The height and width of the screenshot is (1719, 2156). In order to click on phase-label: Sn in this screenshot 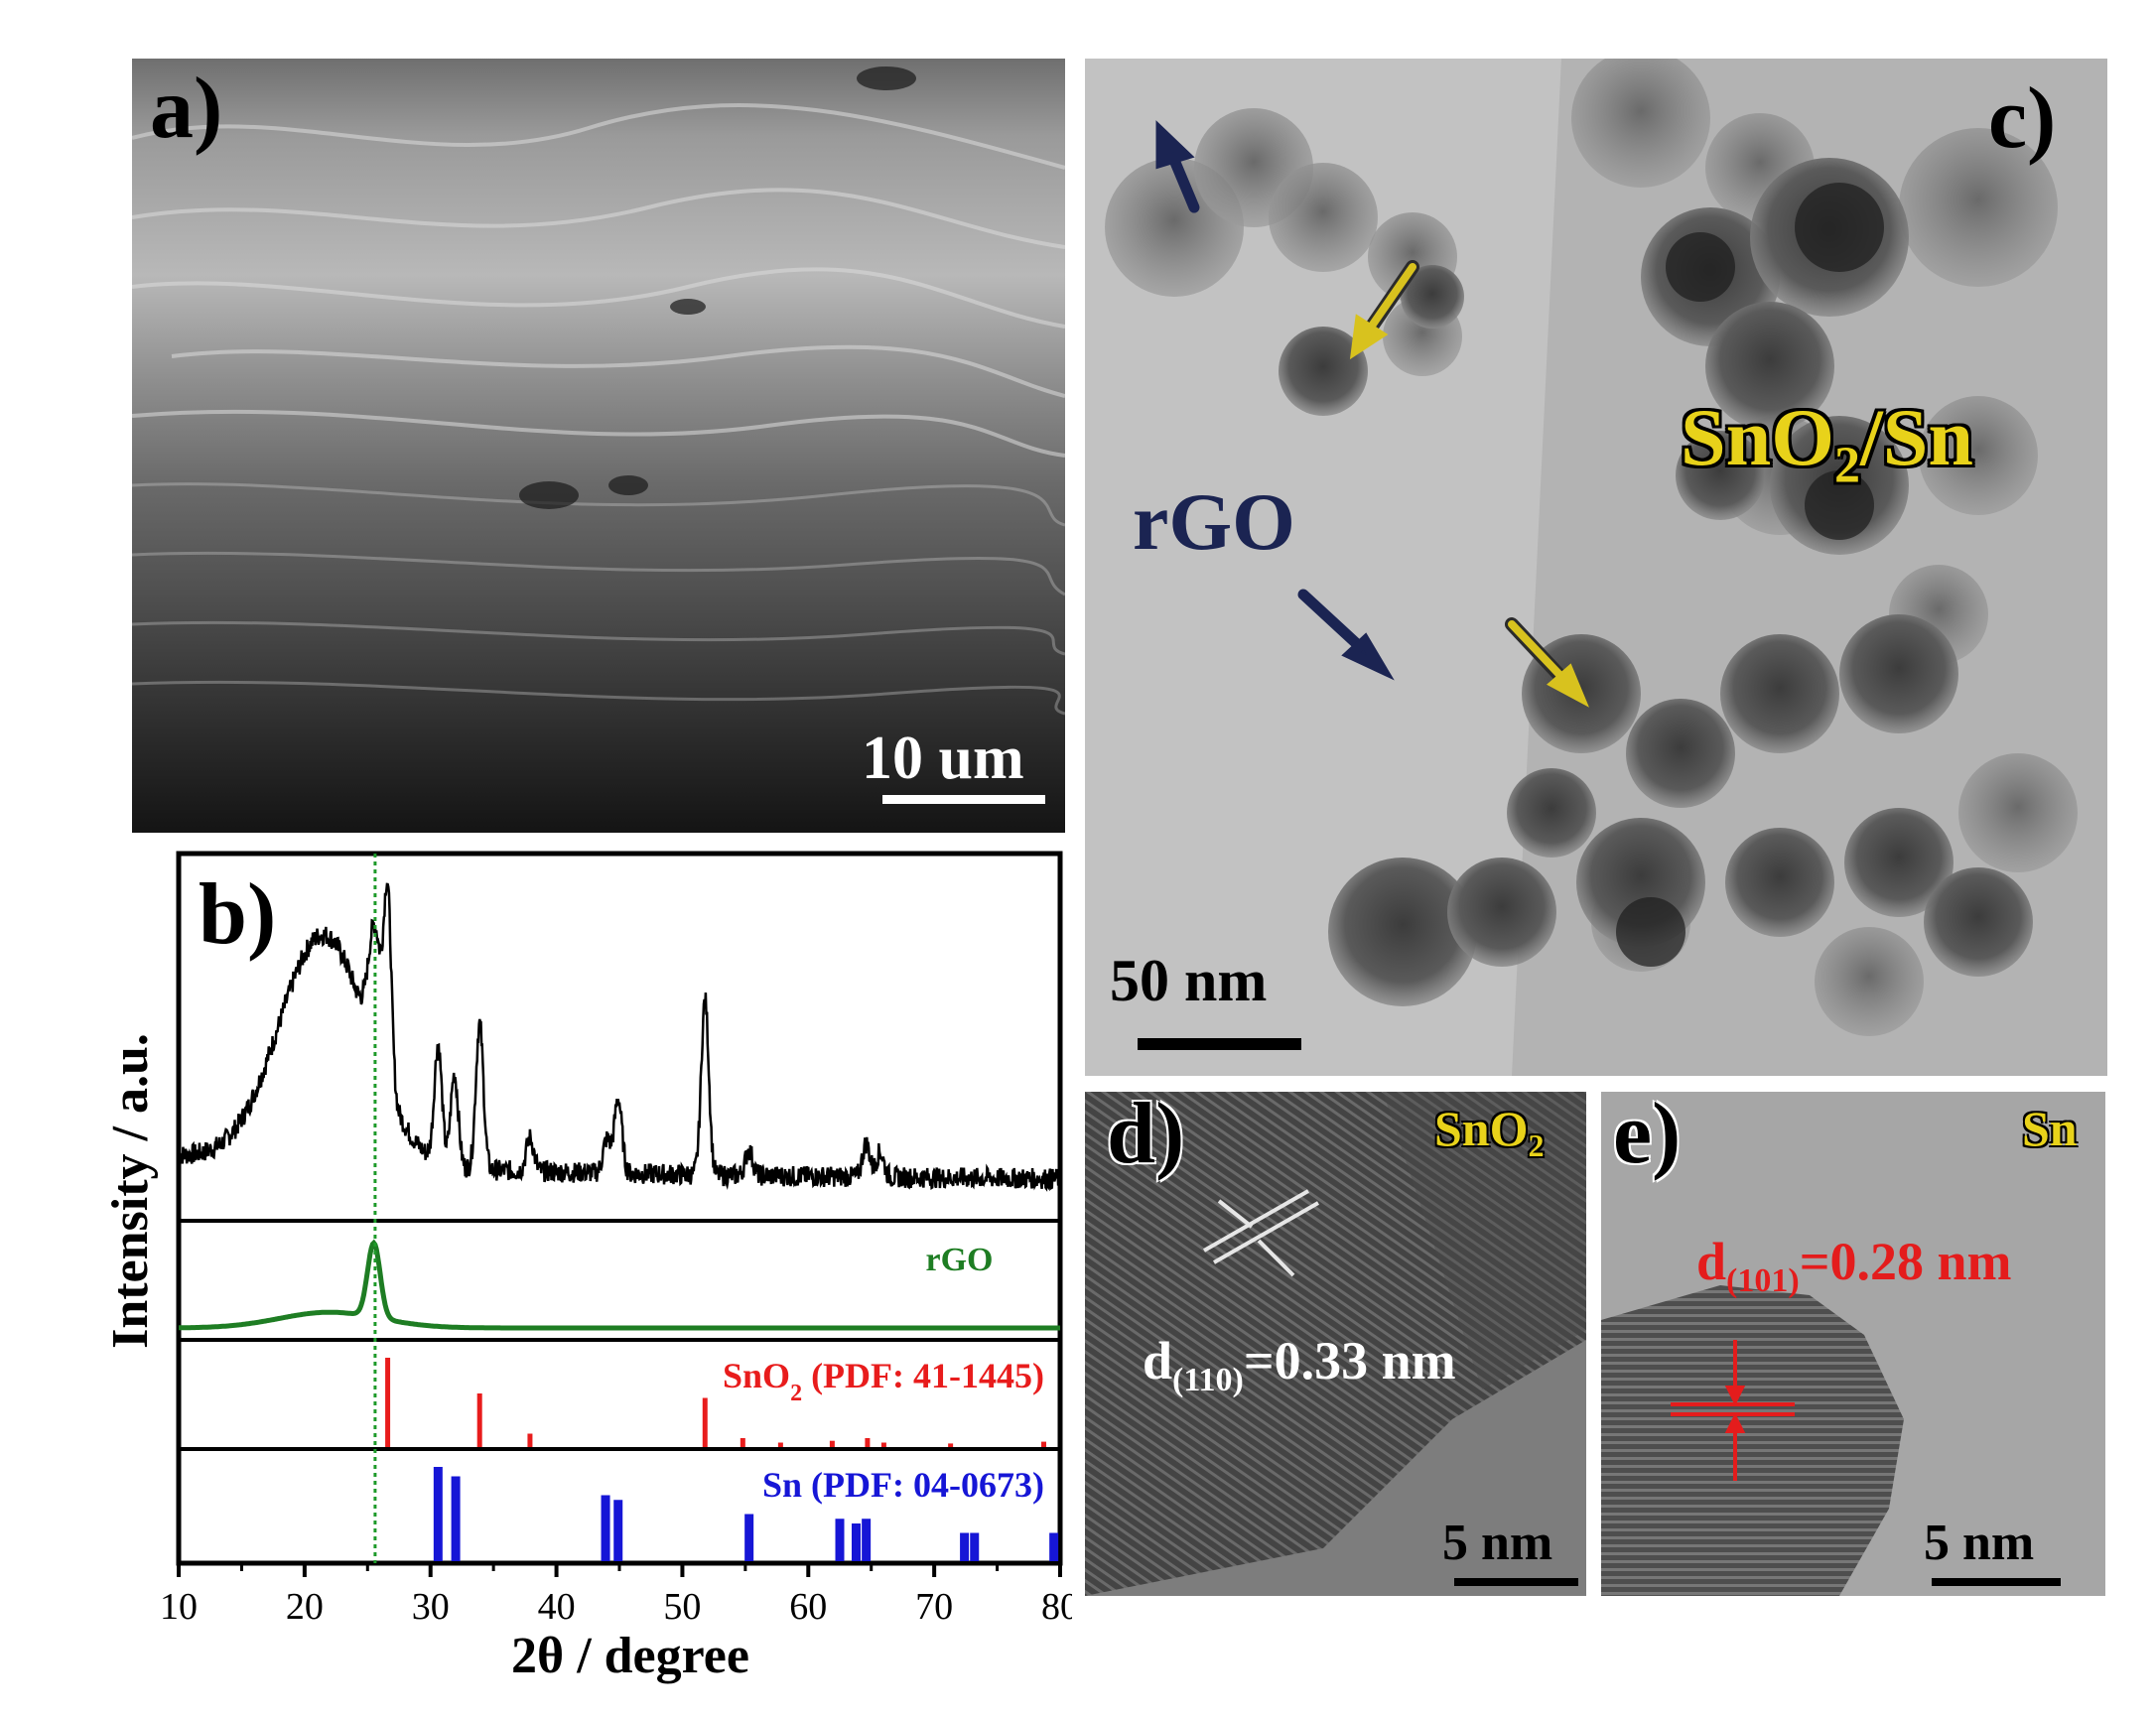, I will do `click(2050, 1128)`.